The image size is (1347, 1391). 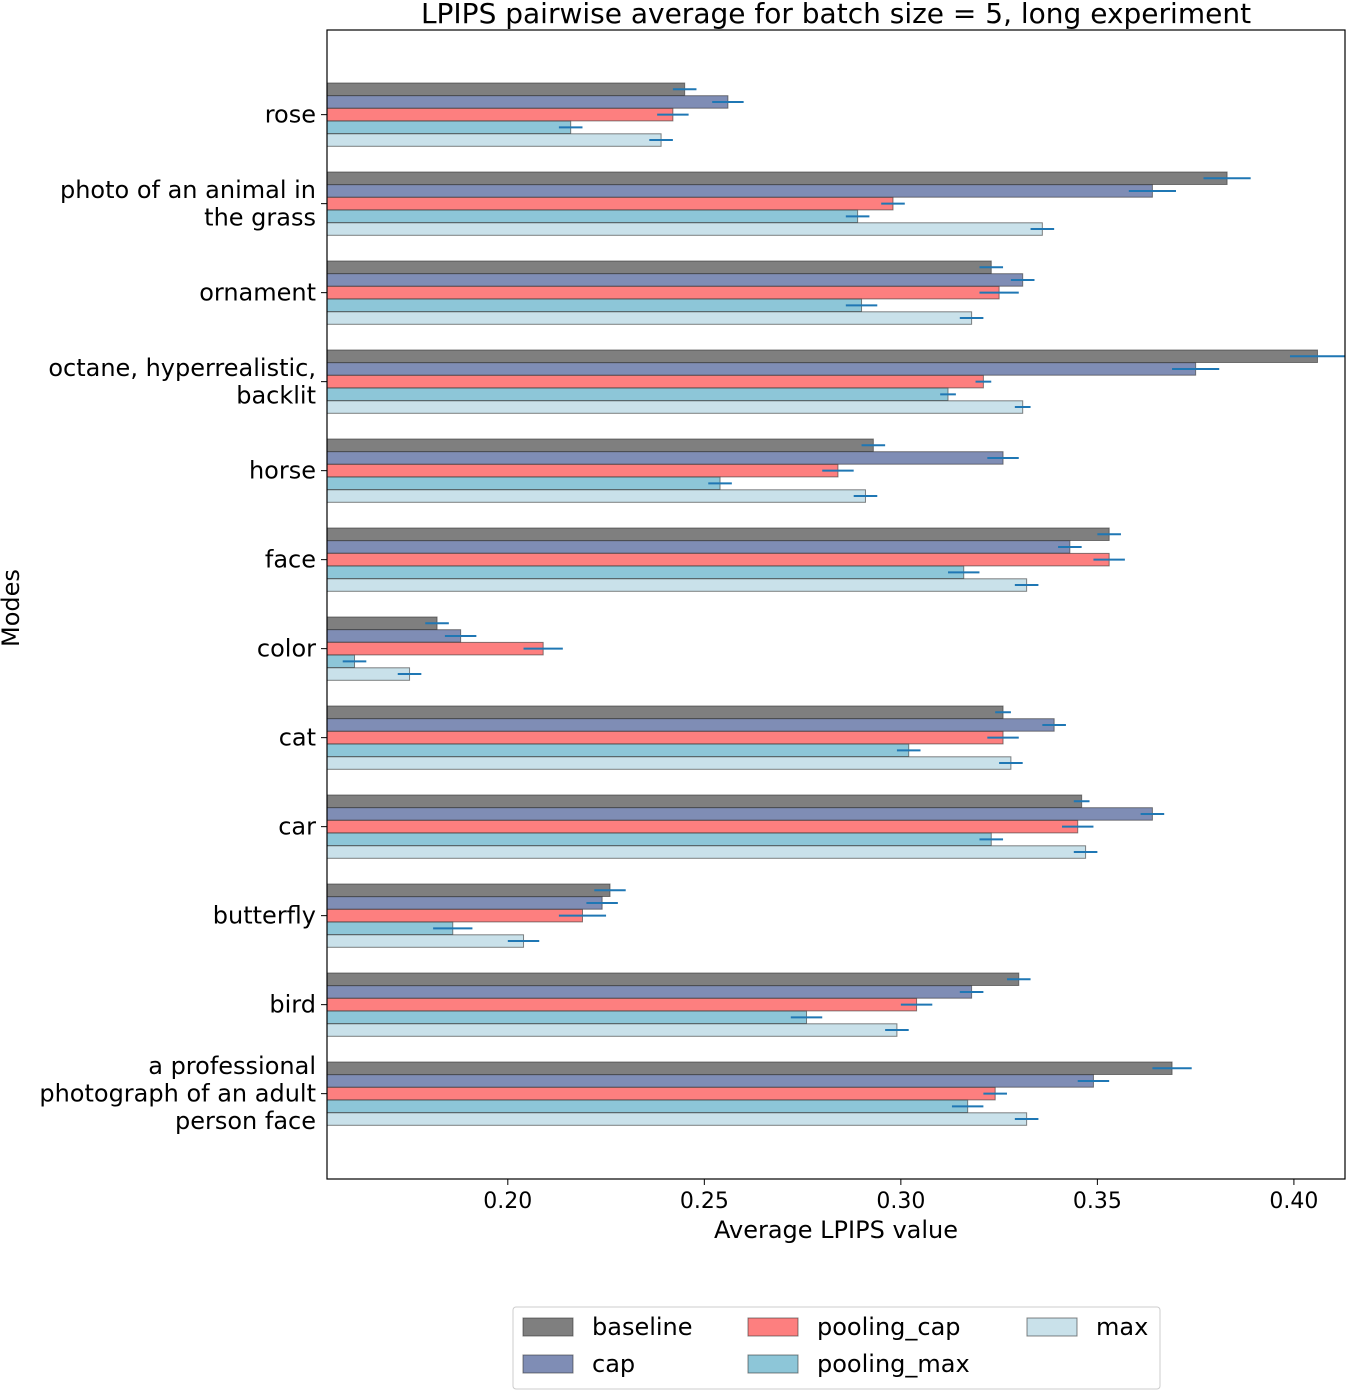 I want to click on category-label-line: backlit, so click(x=276, y=395).